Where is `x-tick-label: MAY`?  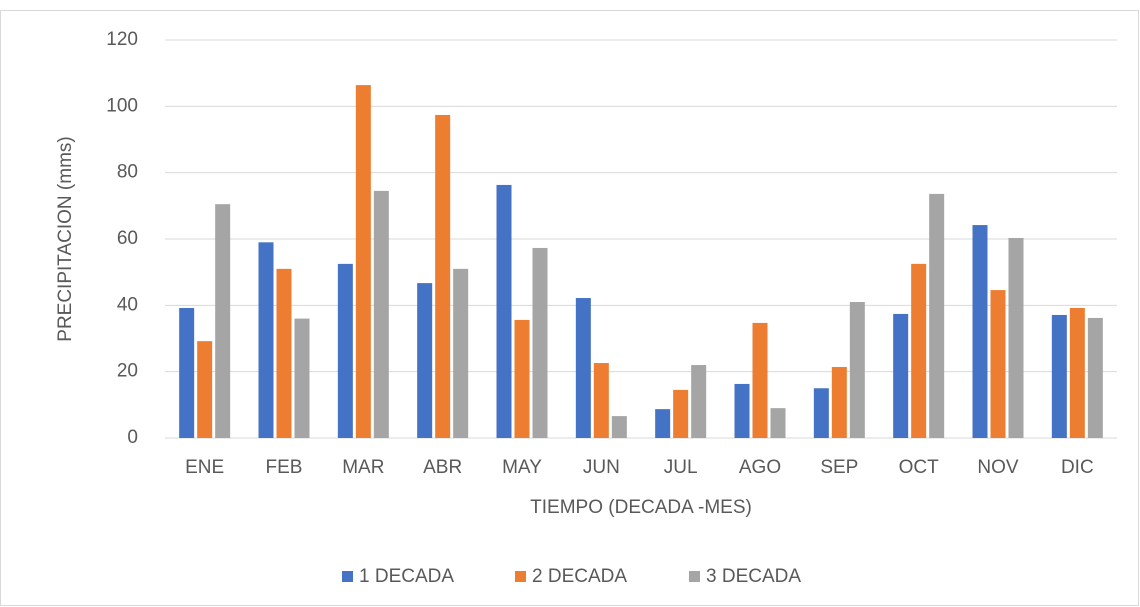
x-tick-label: MAY is located at coordinates (522, 467).